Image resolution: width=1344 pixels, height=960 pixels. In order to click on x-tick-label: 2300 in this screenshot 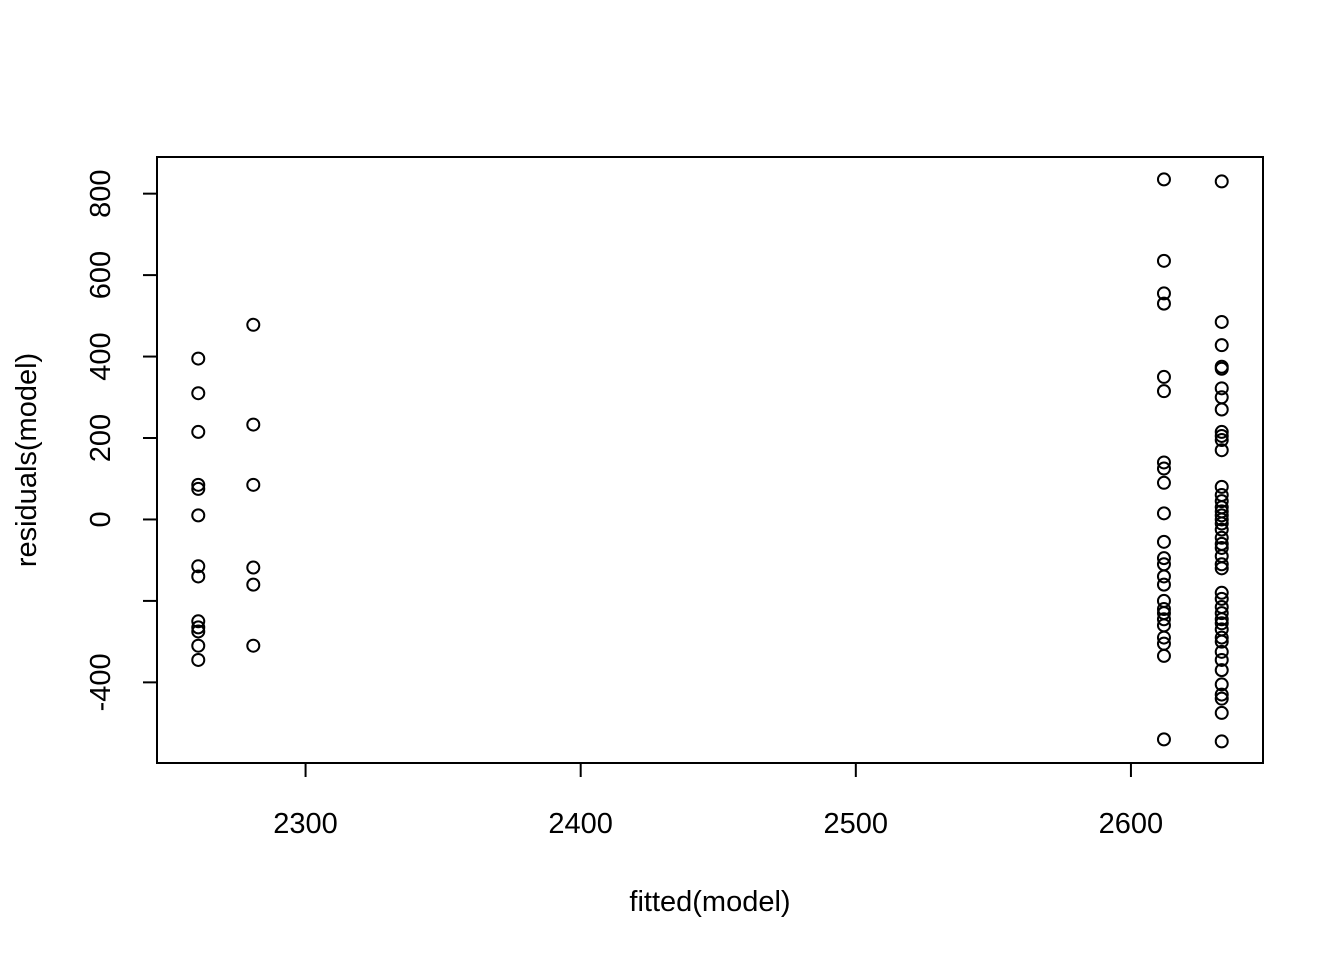, I will do `click(305, 824)`.